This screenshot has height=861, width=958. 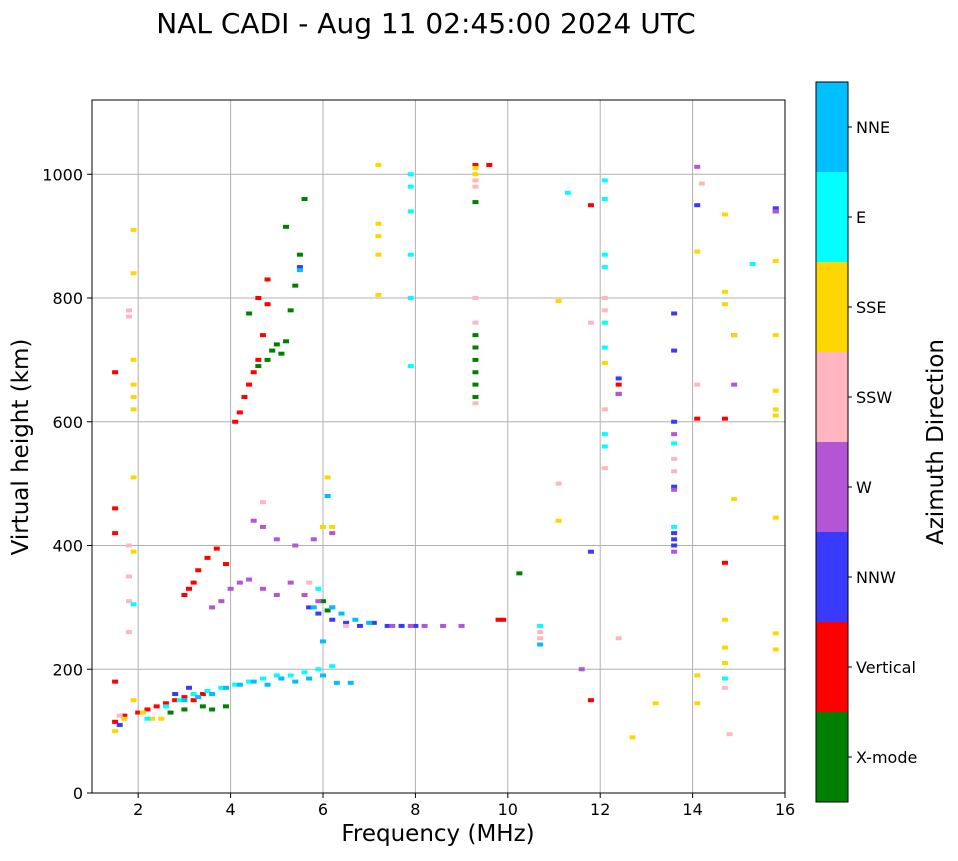 I want to click on x-tick-label: 8, so click(x=415, y=809).